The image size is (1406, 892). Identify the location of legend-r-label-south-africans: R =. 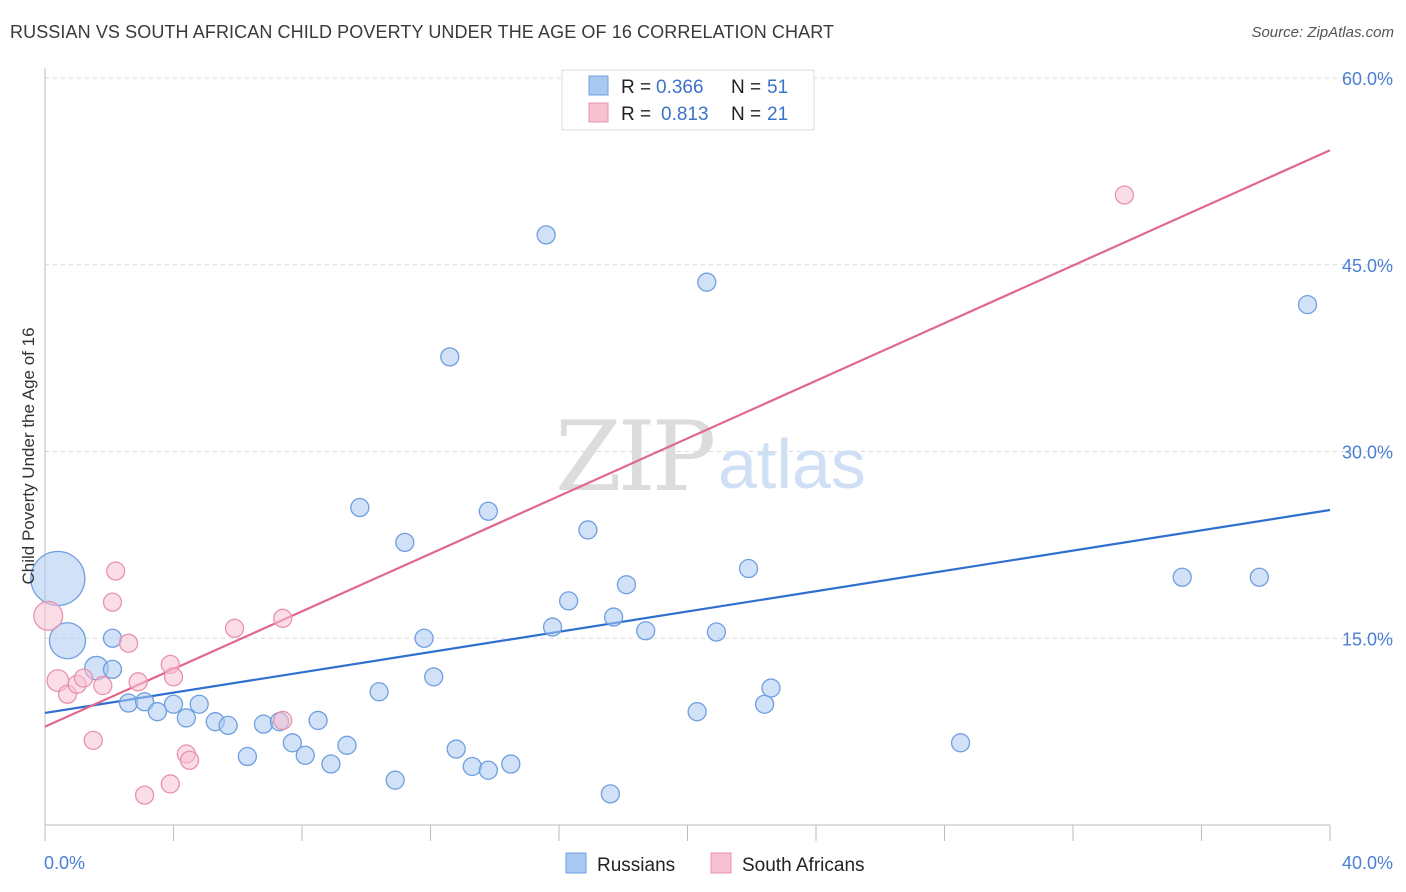
(636, 114).